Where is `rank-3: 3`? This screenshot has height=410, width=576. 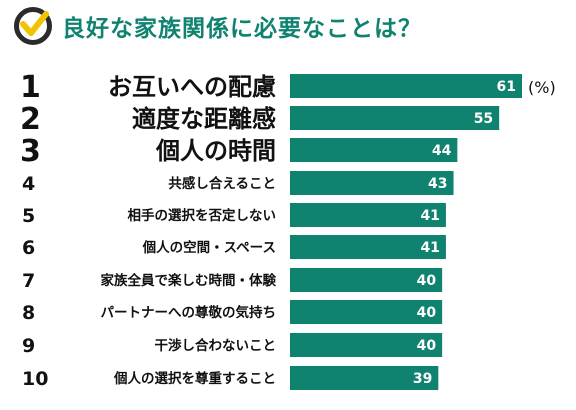
rank-3: 3 is located at coordinates (30, 151).